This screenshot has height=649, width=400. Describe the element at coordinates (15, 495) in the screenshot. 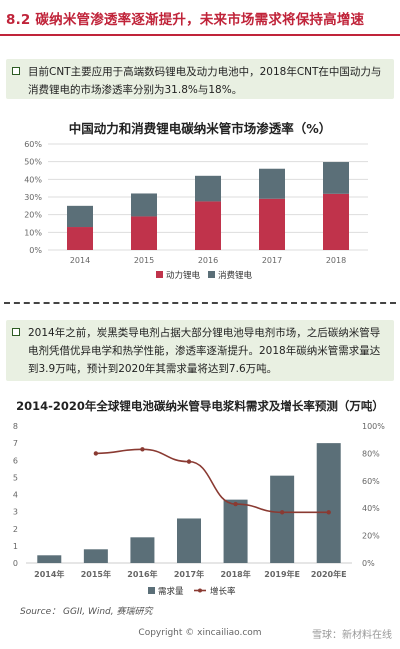

I see `chart2-y-tick-label: 4` at that location.